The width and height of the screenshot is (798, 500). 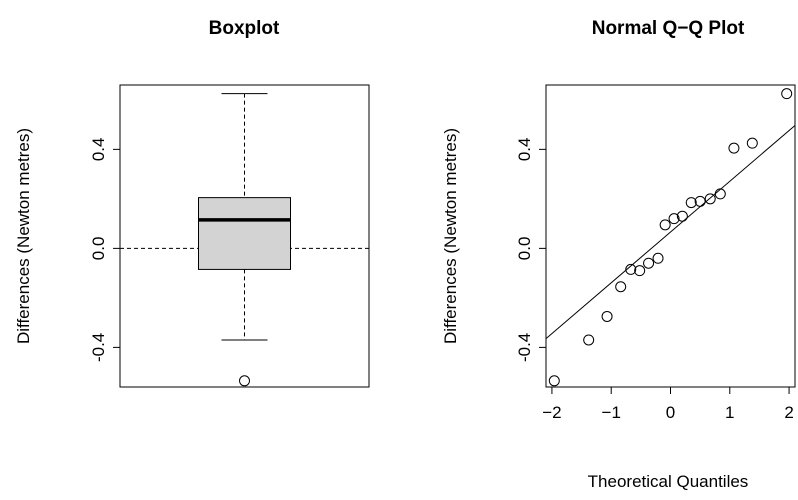 What do you see at coordinates (788, 412) in the screenshot?
I see `qq-x-tick-label: 2` at bounding box center [788, 412].